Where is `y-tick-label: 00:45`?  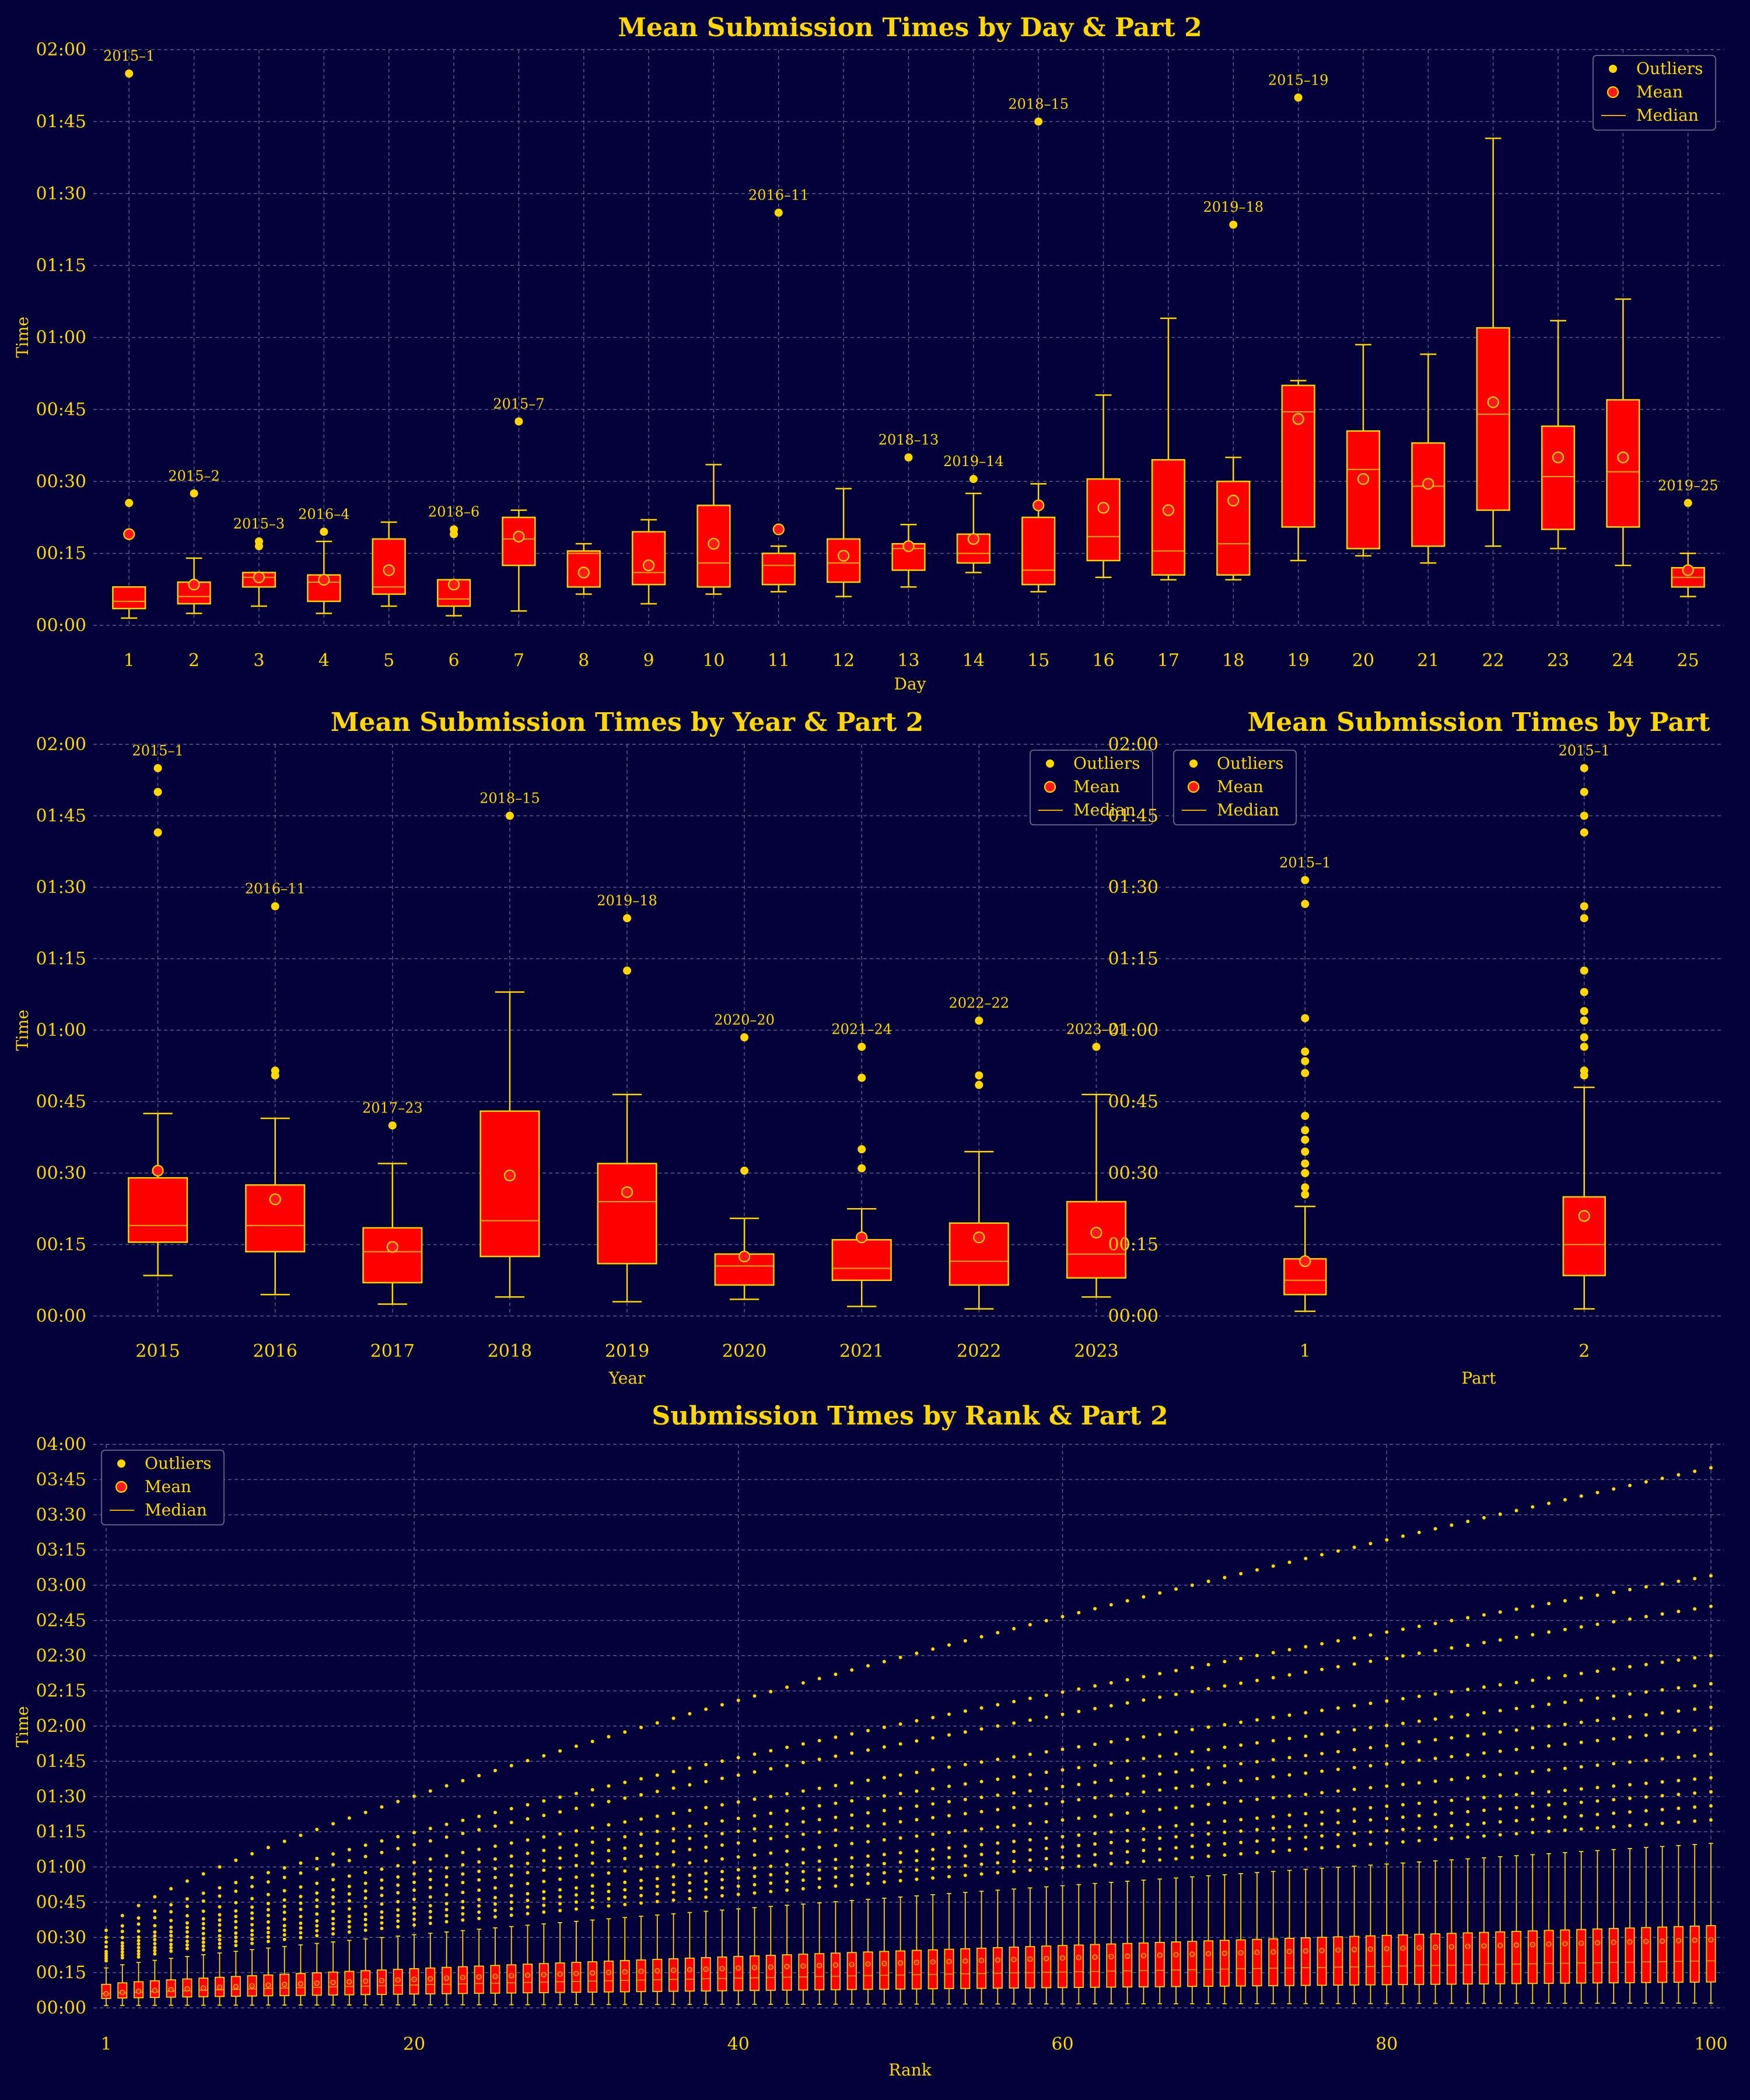 y-tick-label: 00:45 is located at coordinates (1133, 1102).